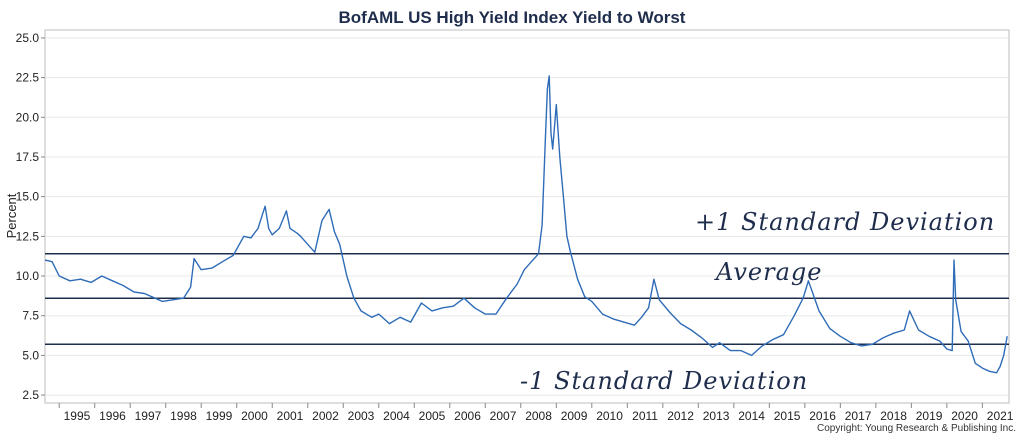 Image resolution: width=1024 pixels, height=440 pixels. Describe the element at coordinates (751, 416) in the screenshot. I see `x-tick-label: 2014` at that location.